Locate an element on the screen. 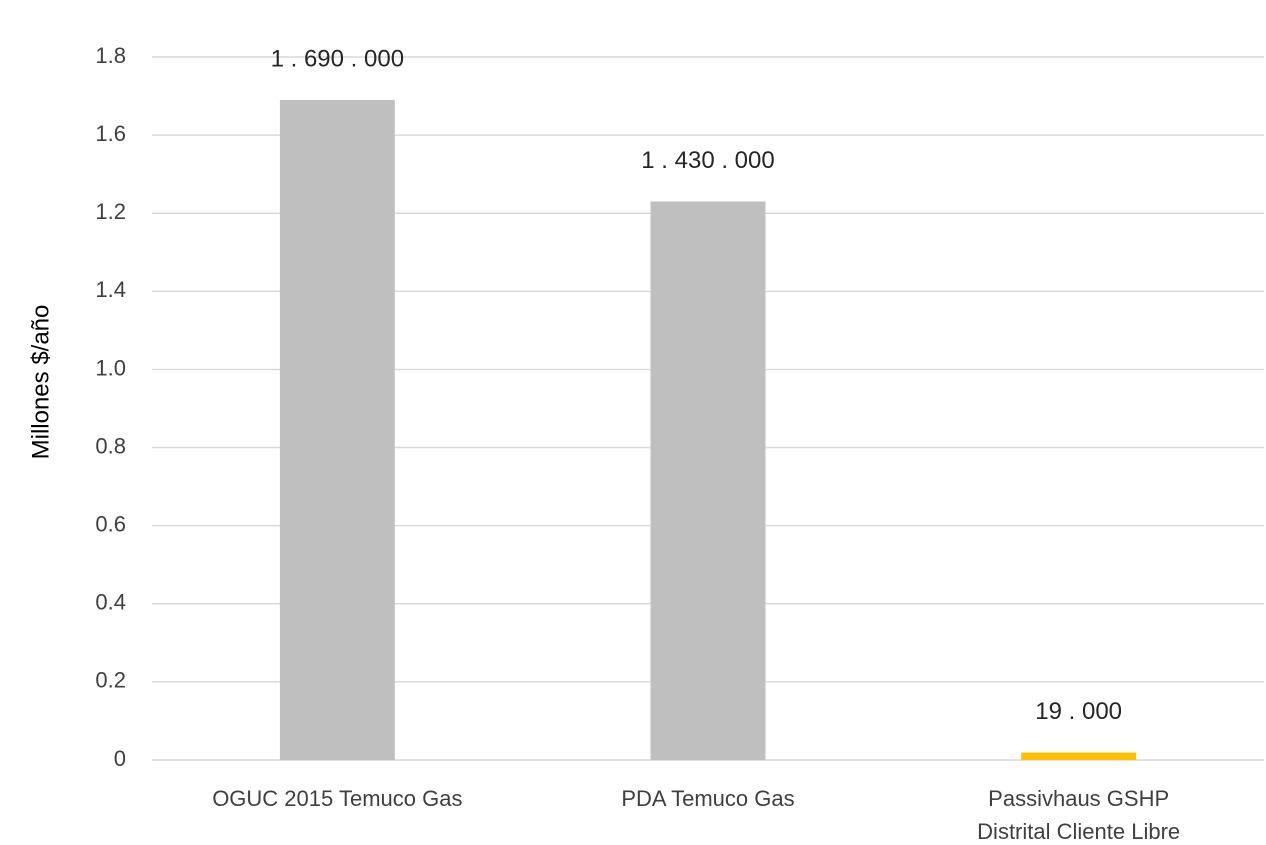 This screenshot has width=1266, height=845. y-tick-label: 1.0 is located at coordinates (110, 367).